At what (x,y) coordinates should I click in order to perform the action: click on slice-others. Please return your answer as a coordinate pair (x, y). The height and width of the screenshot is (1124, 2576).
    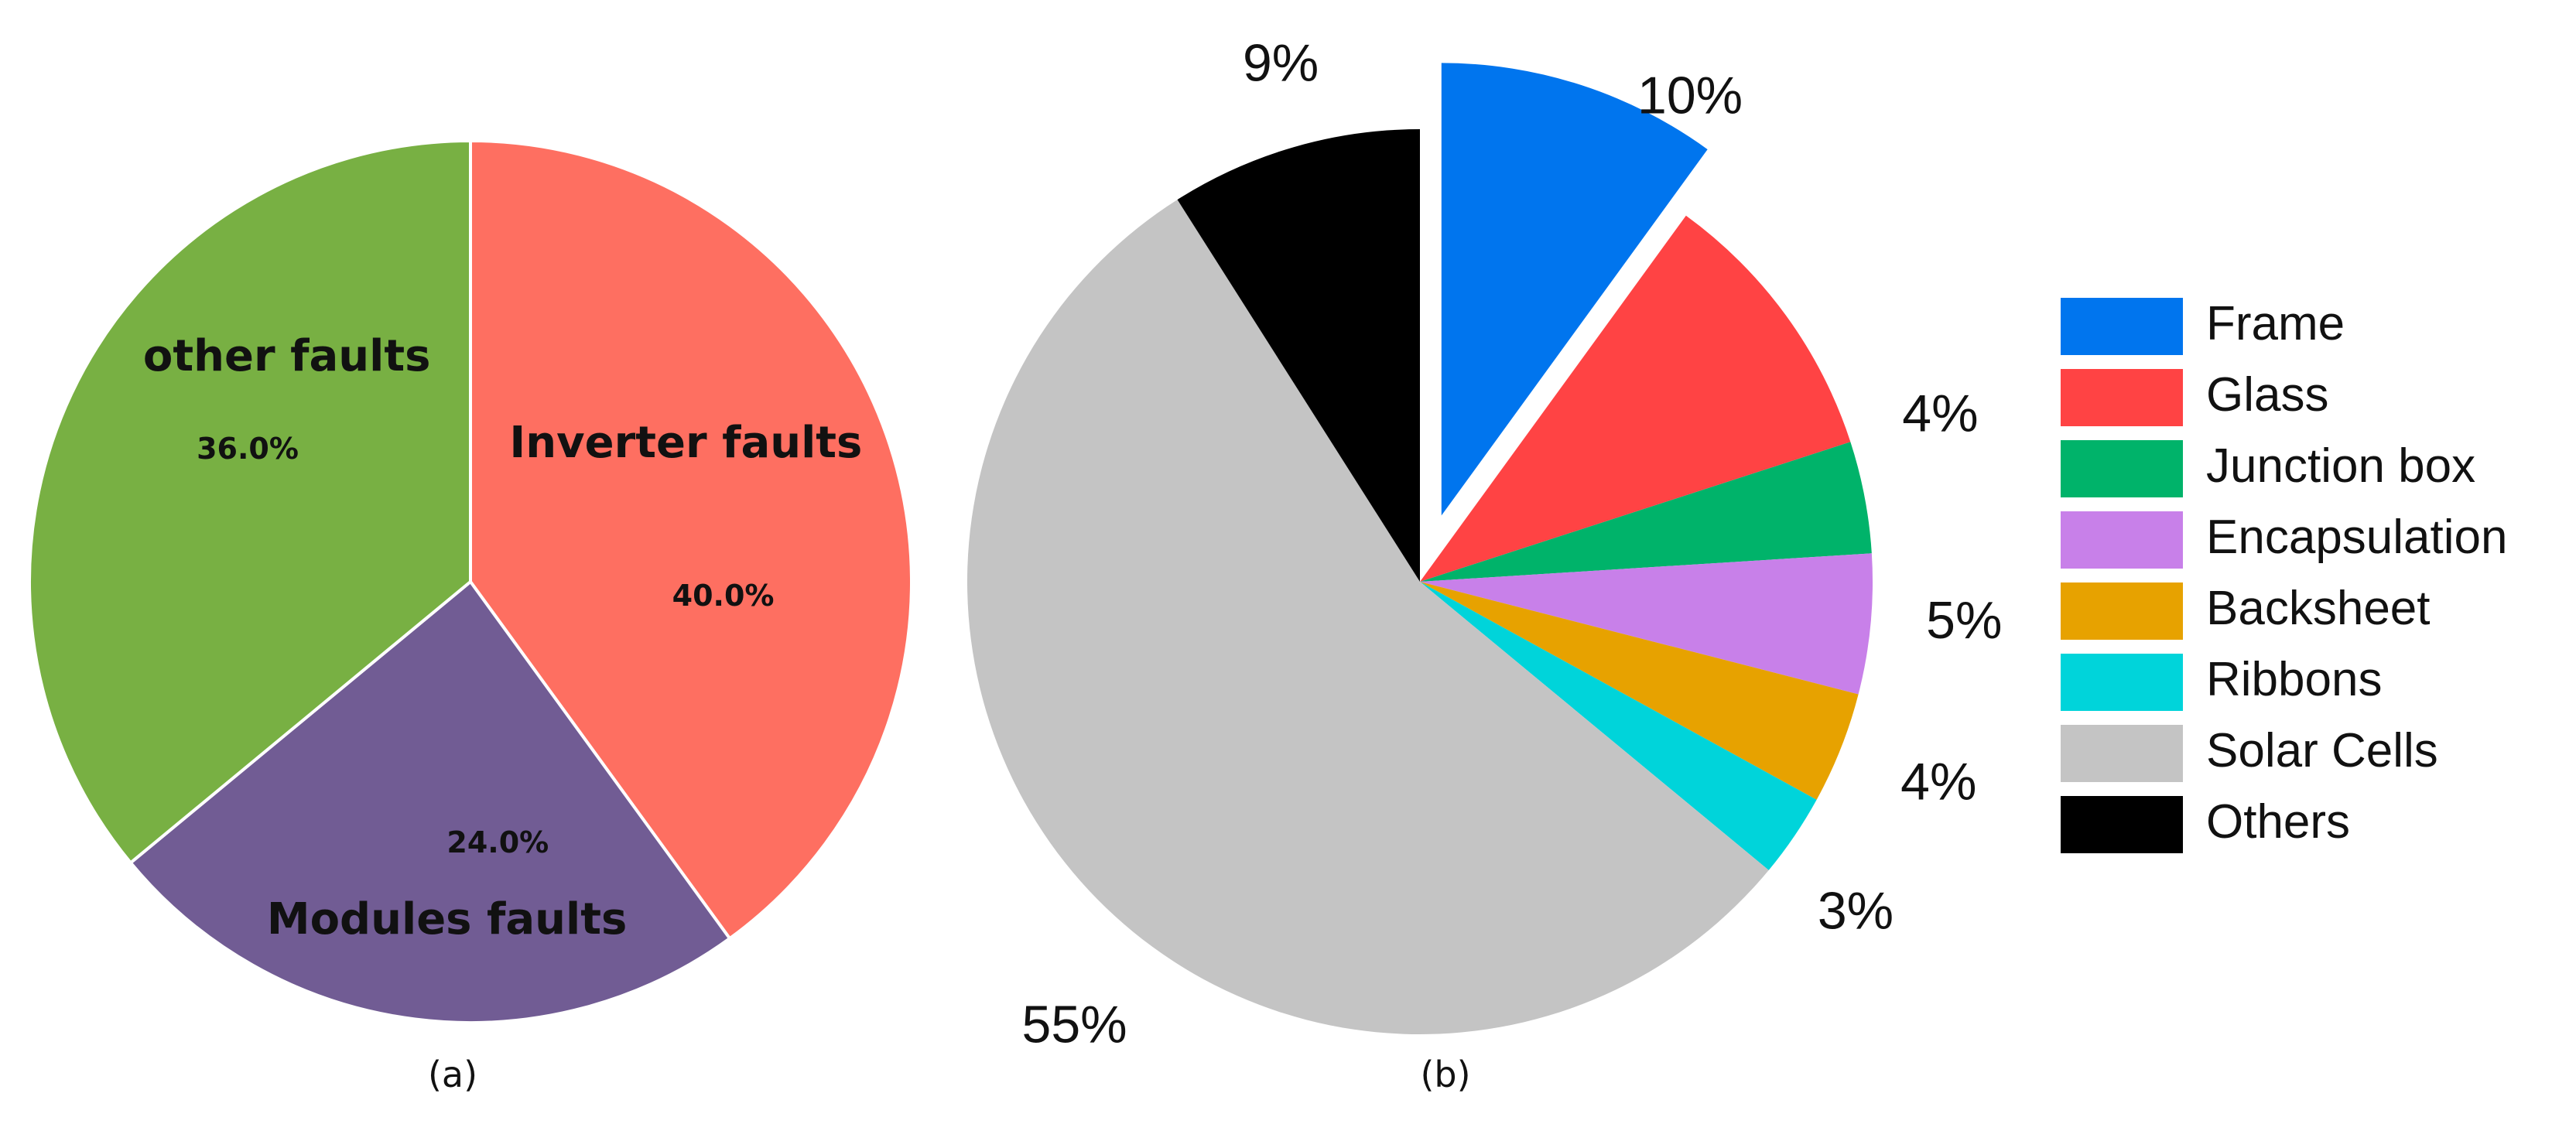
    Looking at the image, I should click on (1299, 356).